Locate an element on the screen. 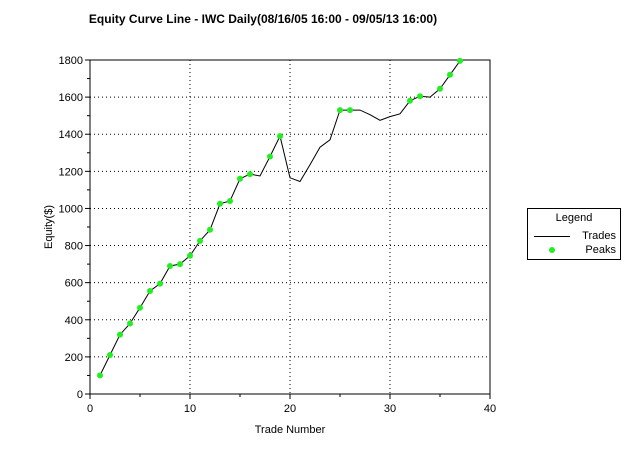  legend-line-swatch is located at coordinates (552, 236).